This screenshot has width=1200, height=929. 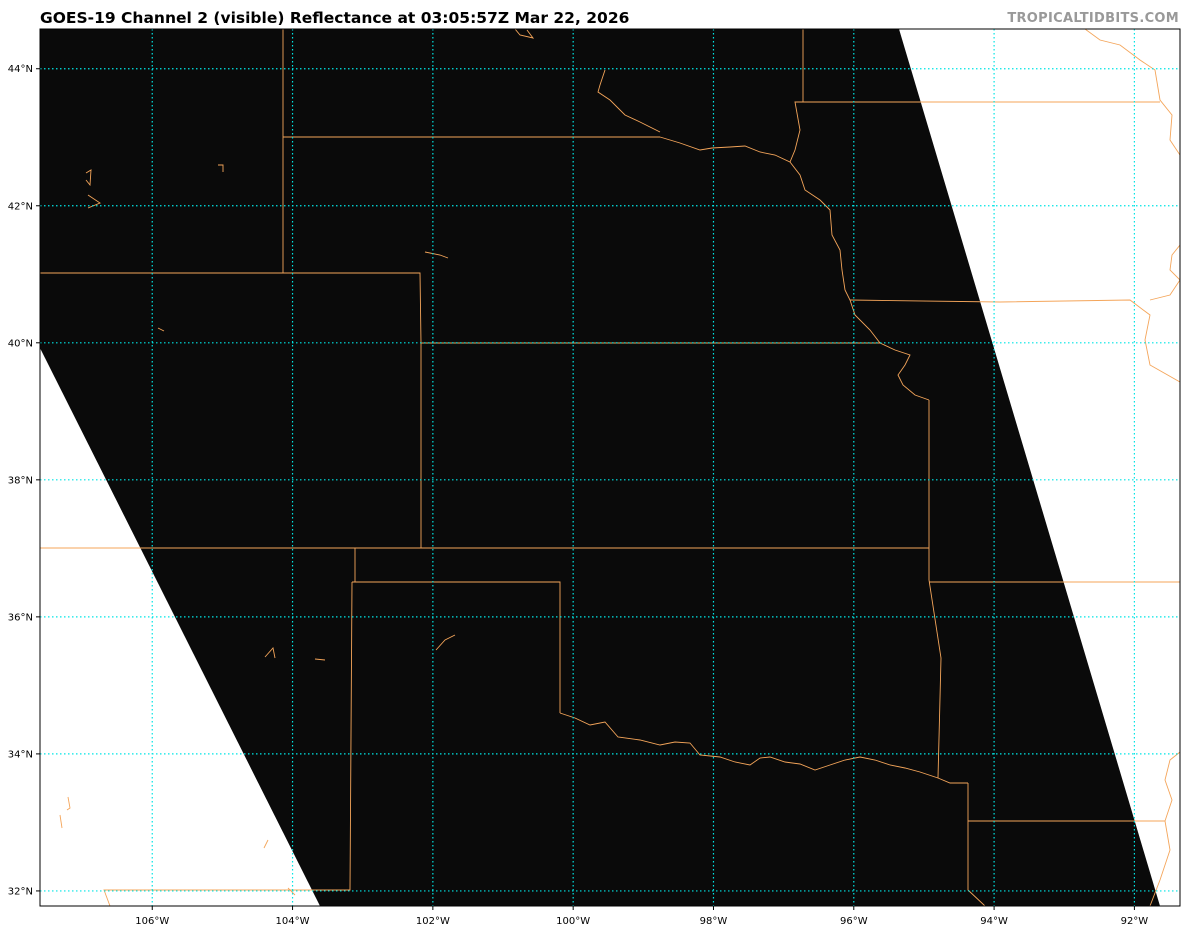 What do you see at coordinates (1093, 18) in the screenshot?
I see `watermark: TROPICALTIDBITS.COM` at bounding box center [1093, 18].